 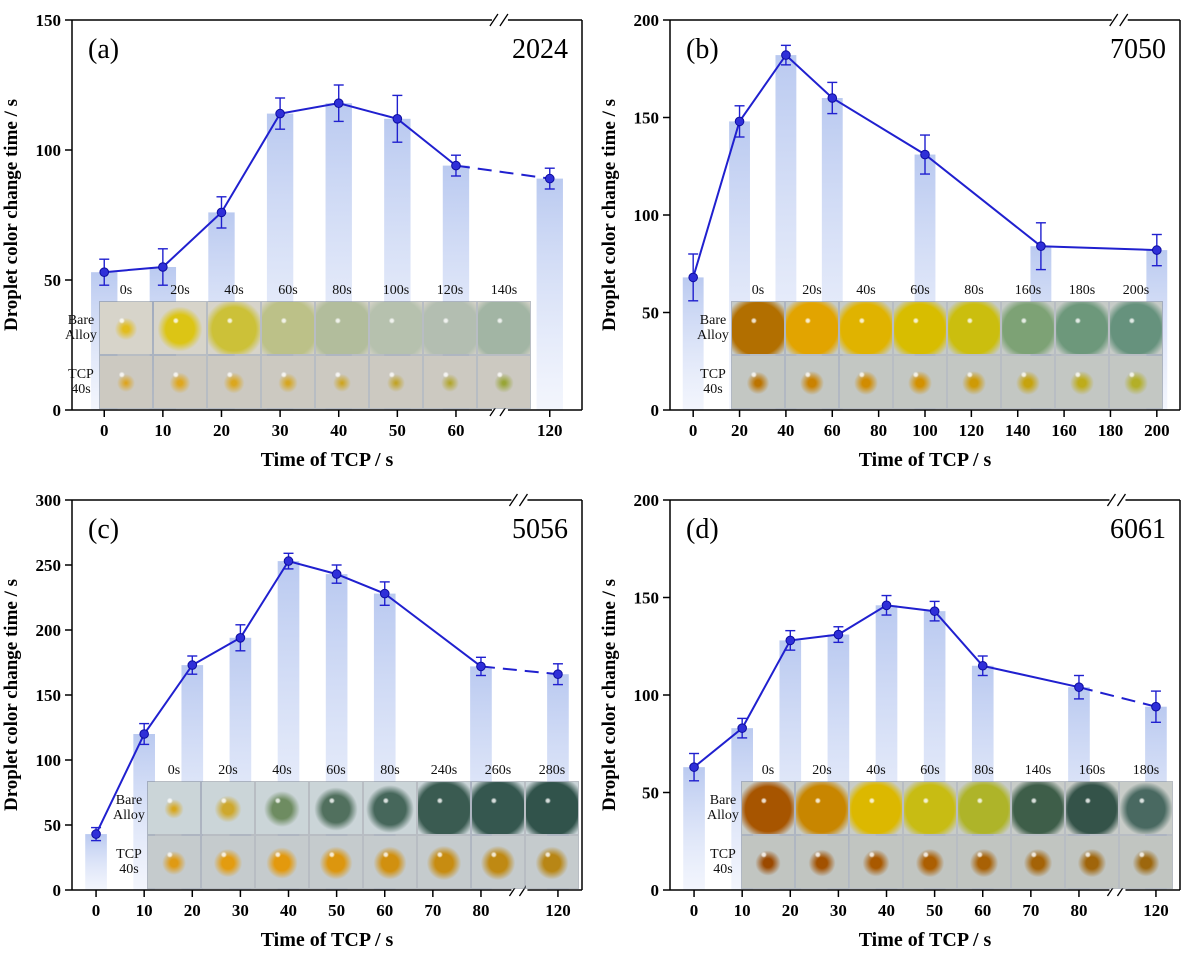 I want to click on inset-time-label: 0s, so click(x=758, y=290).